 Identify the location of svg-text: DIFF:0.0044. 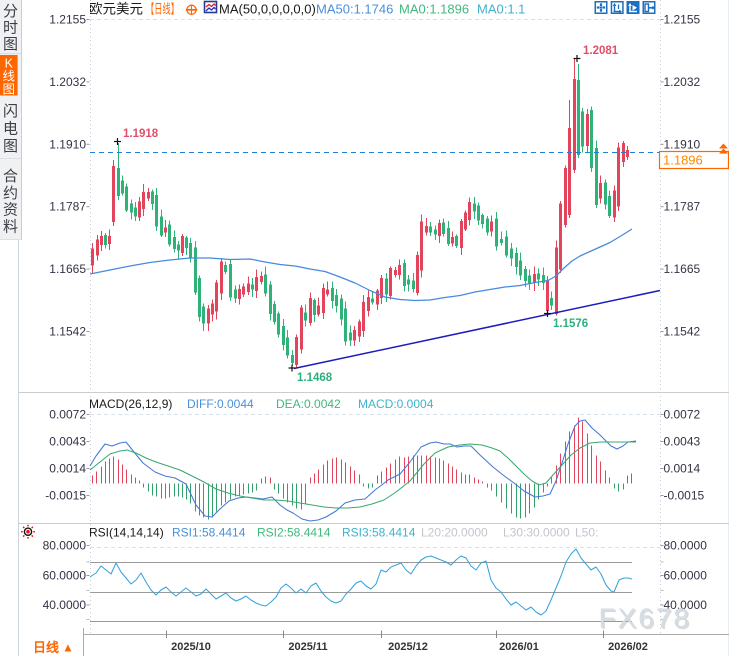
(220, 404).